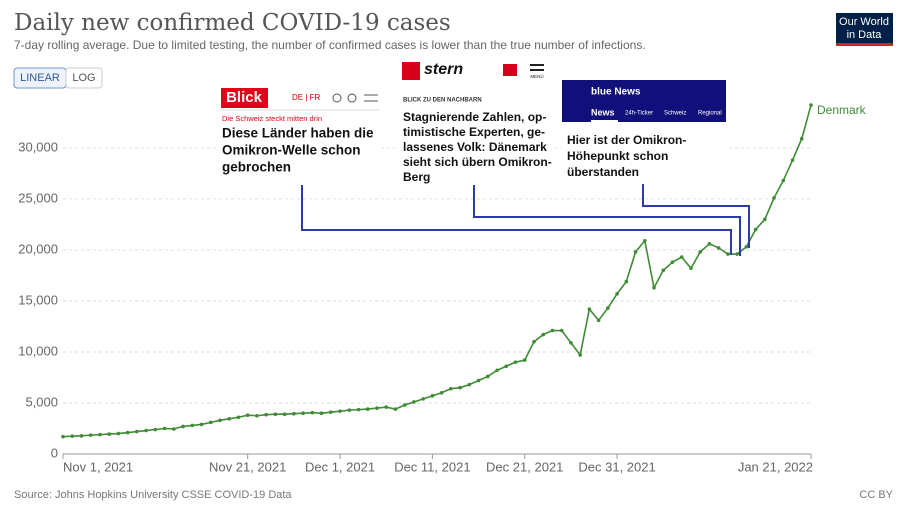 This screenshot has width=900, height=509. Describe the element at coordinates (475, 147) in the screenshot. I see `headline: lassenes Volk: Dänemark` at that location.